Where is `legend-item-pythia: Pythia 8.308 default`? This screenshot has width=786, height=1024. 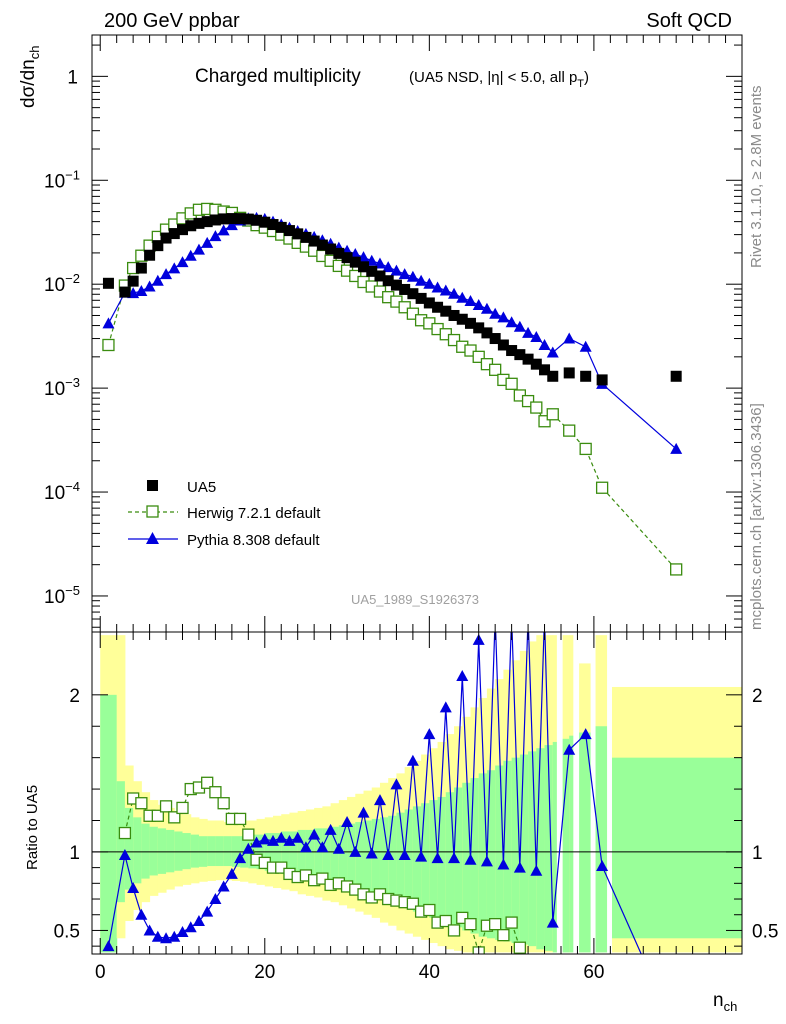 legend-item-pythia: Pythia 8.308 default is located at coordinates (224, 540).